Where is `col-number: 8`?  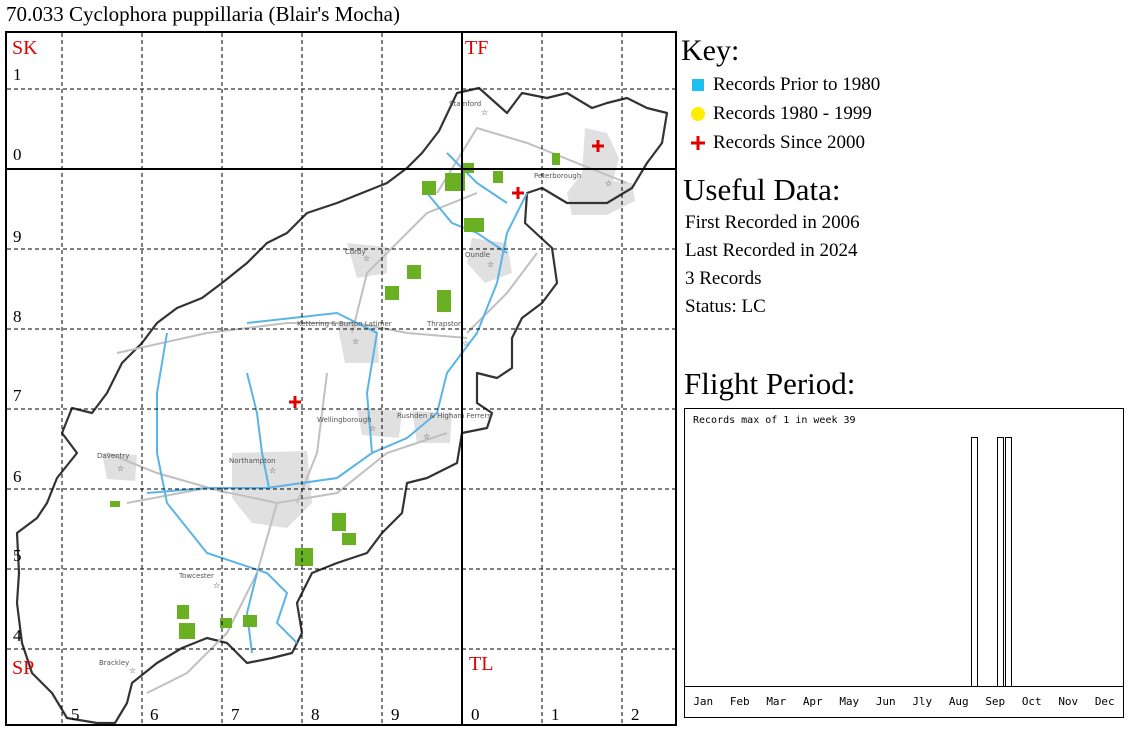 col-number: 8 is located at coordinates (315, 714).